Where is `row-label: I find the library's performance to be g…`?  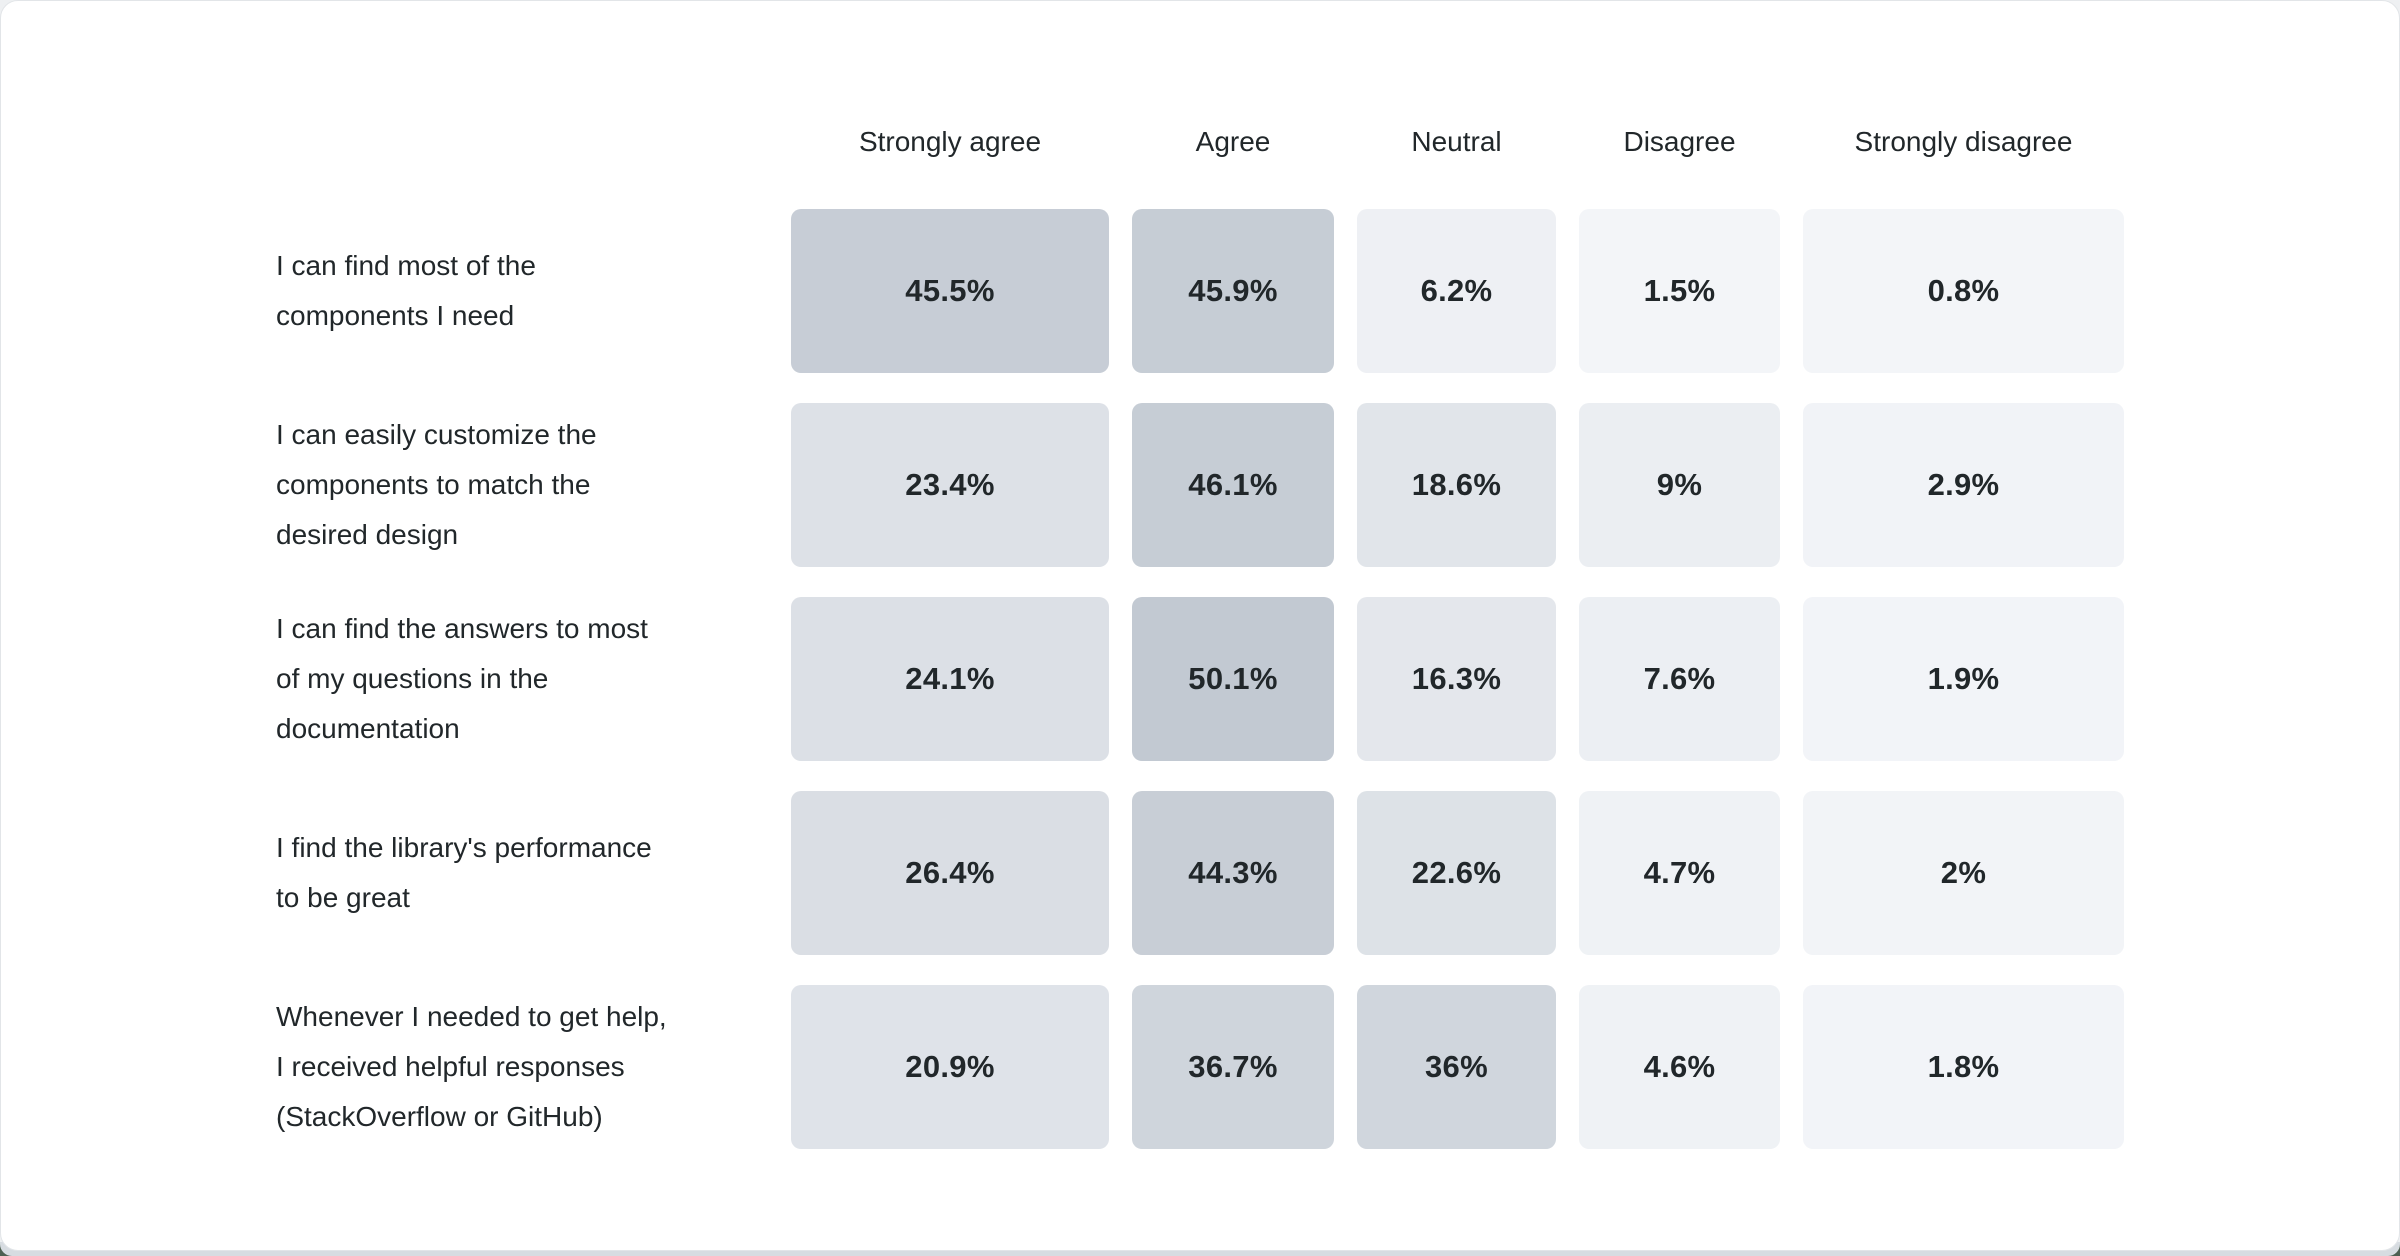 row-label: I find the library's performance to be g… is located at coordinates (464, 872).